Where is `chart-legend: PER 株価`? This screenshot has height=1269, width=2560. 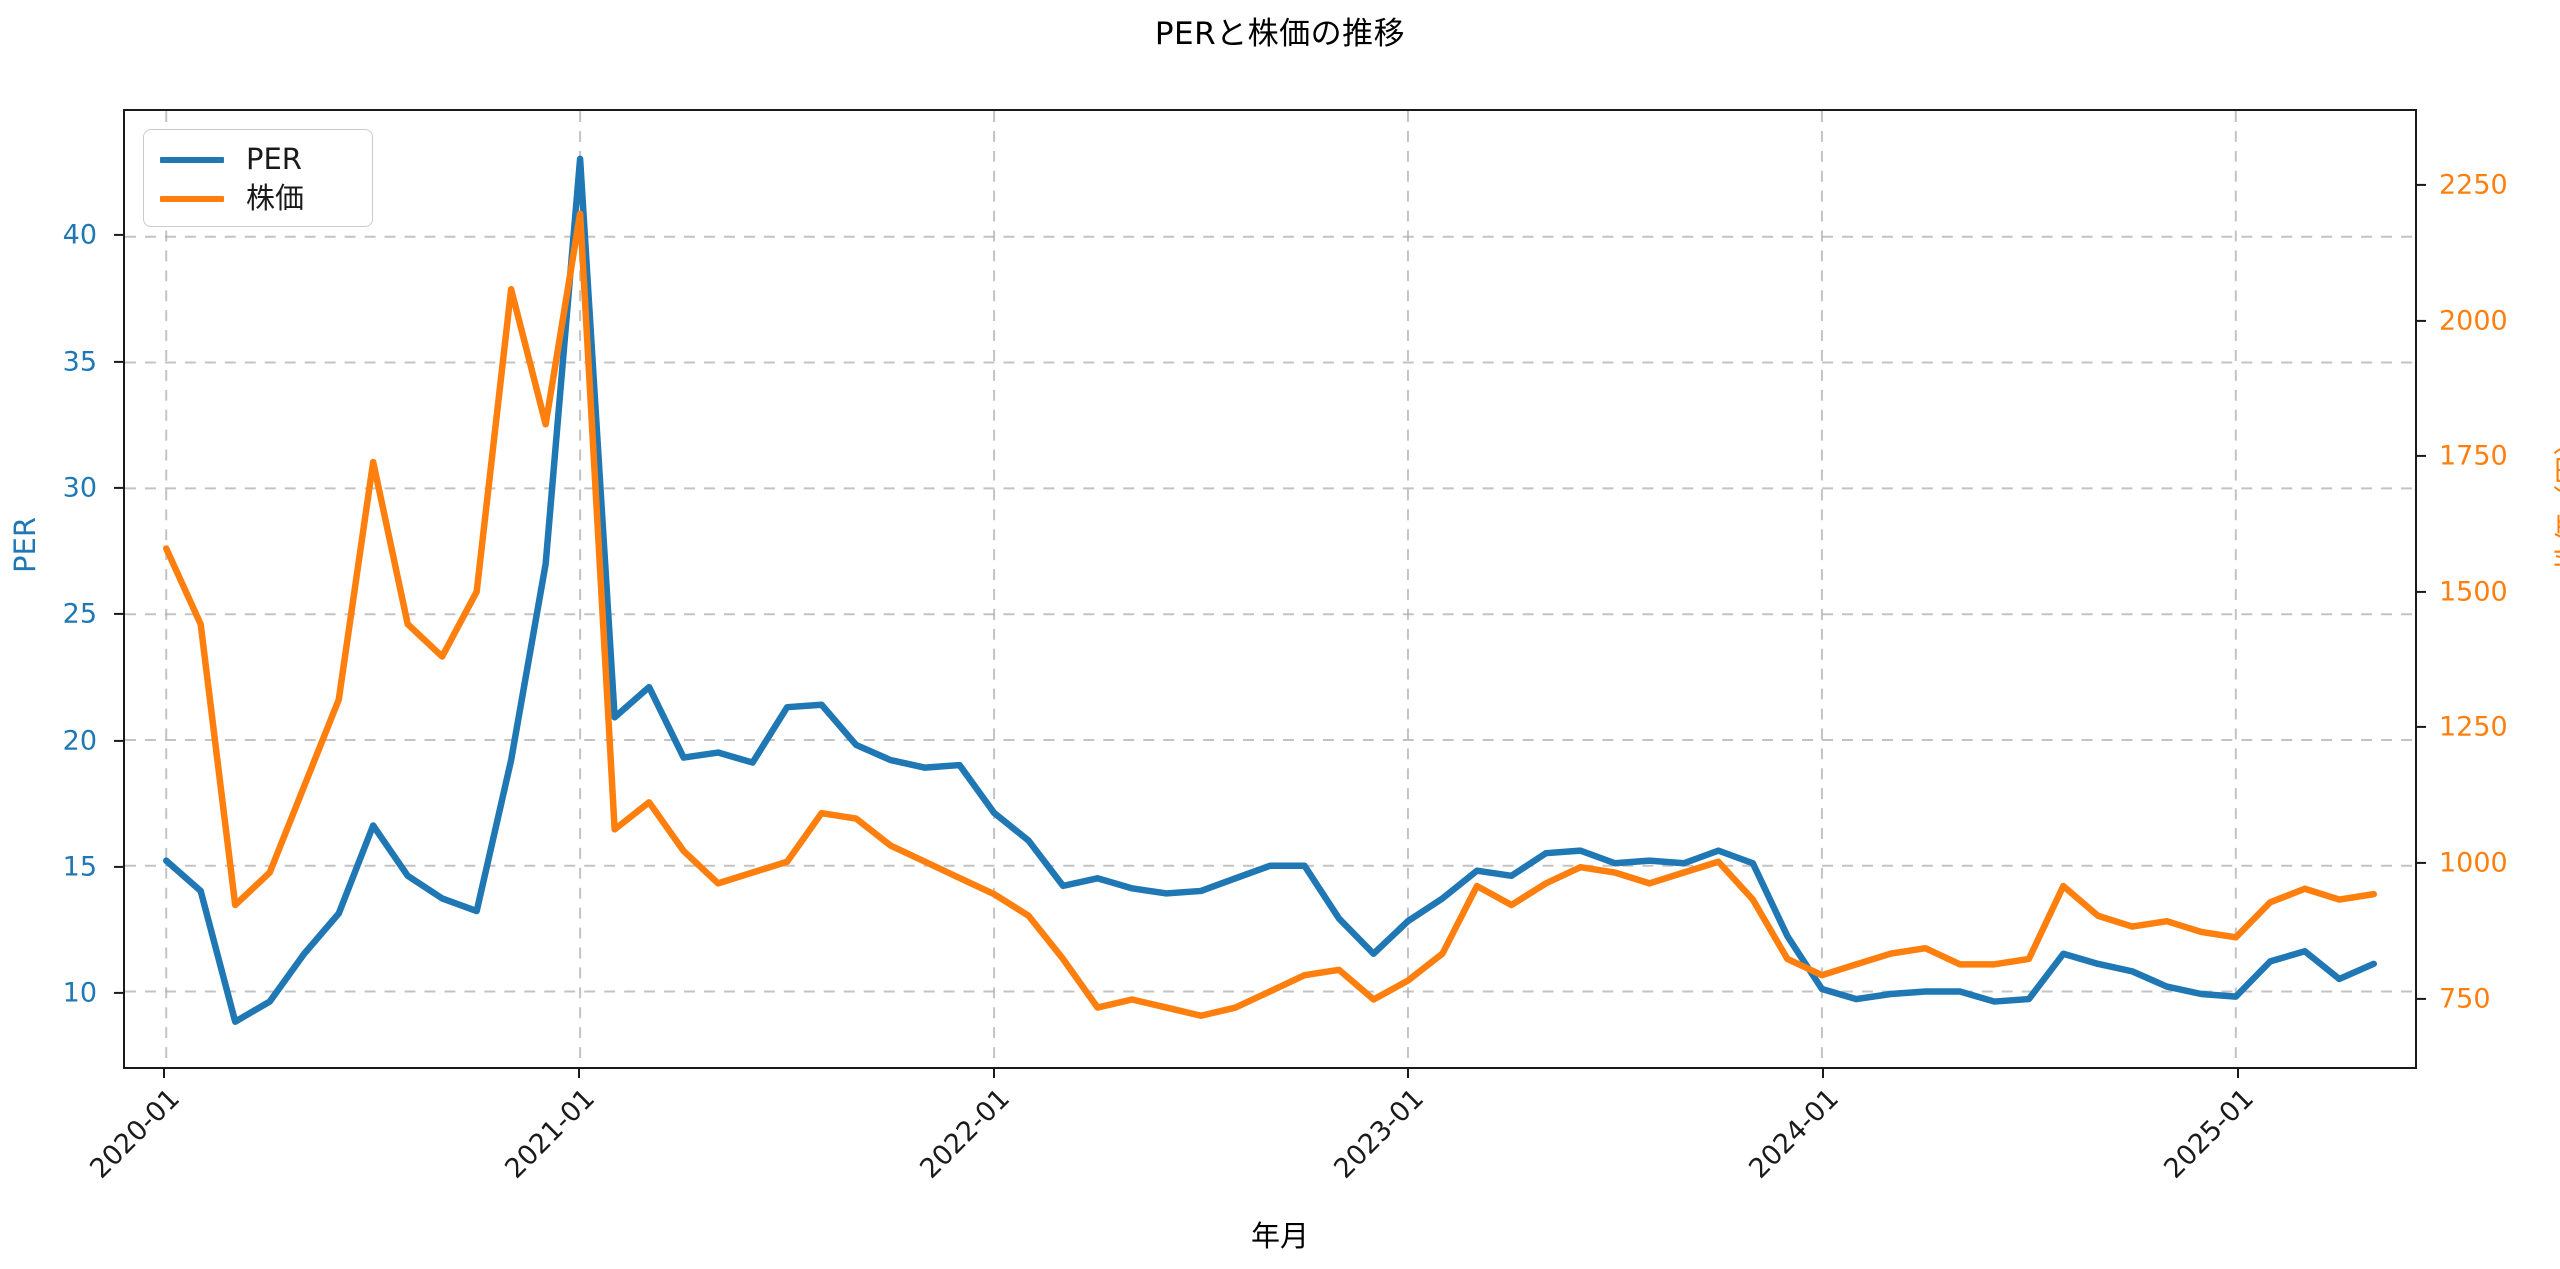
chart-legend: PER 株価 is located at coordinates (258, 178).